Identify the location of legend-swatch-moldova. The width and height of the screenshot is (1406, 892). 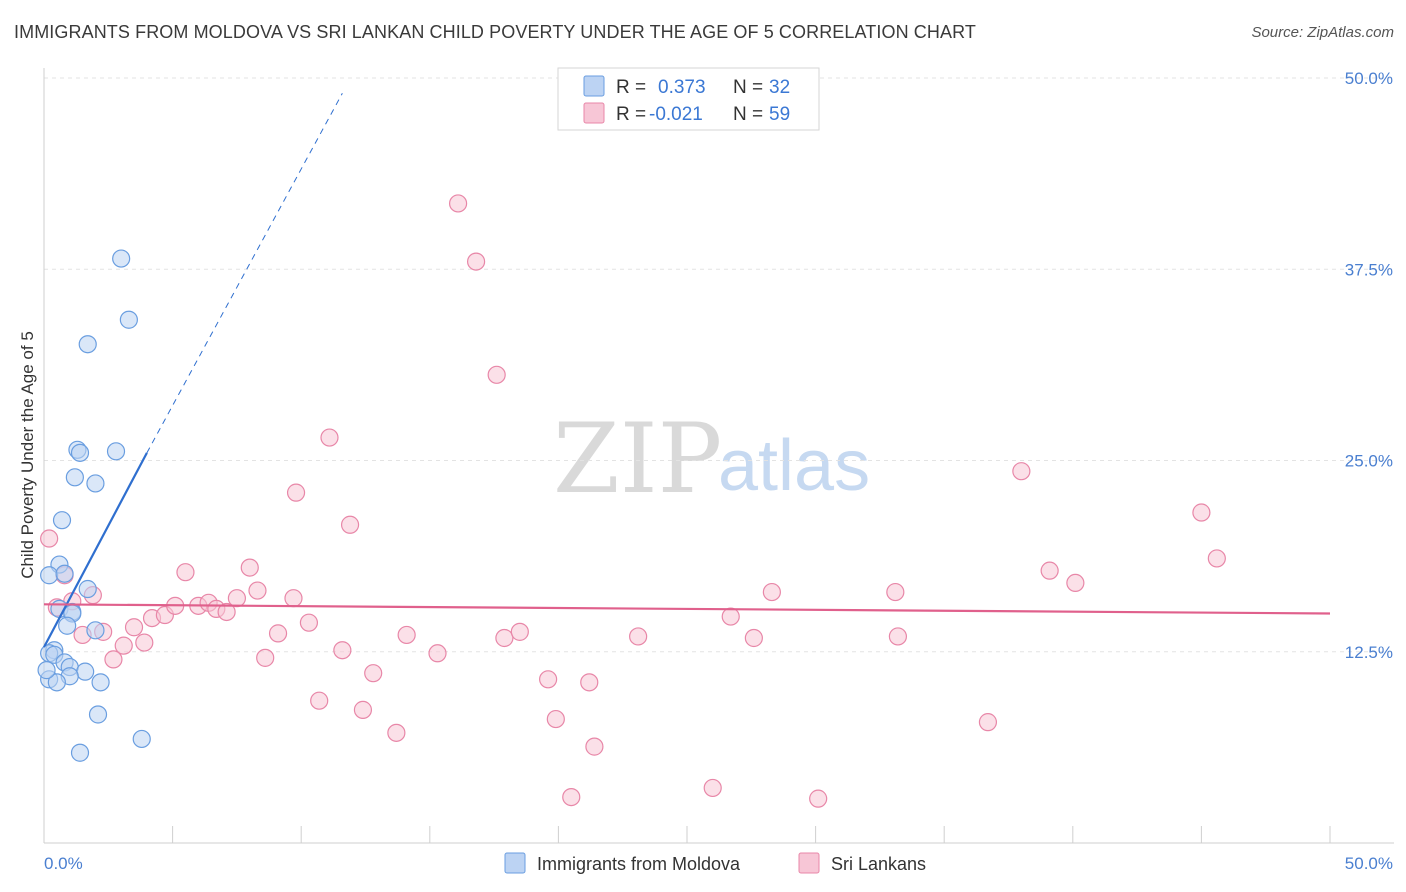
(594, 86).